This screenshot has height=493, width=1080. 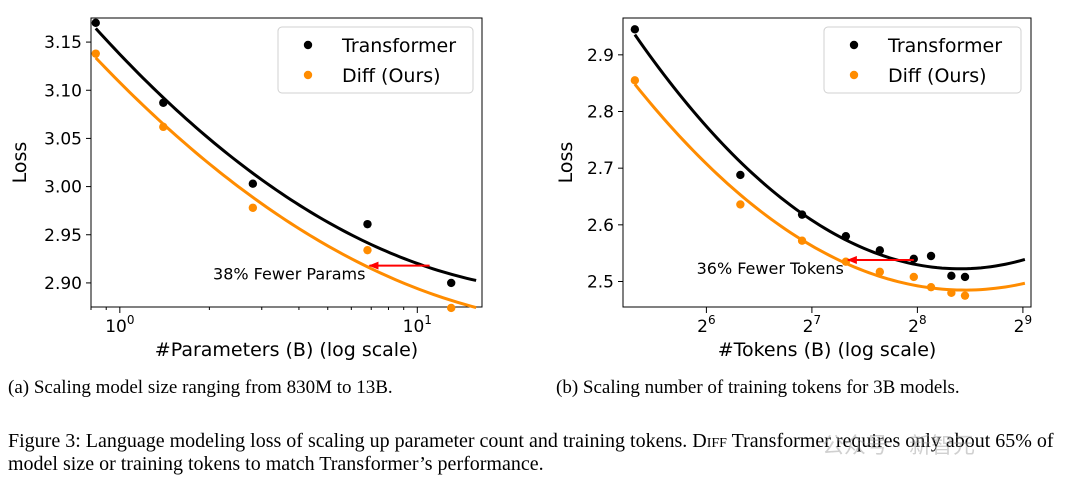 What do you see at coordinates (917, 325) in the screenshot?
I see `x-tick-label: 28` at bounding box center [917, 325].